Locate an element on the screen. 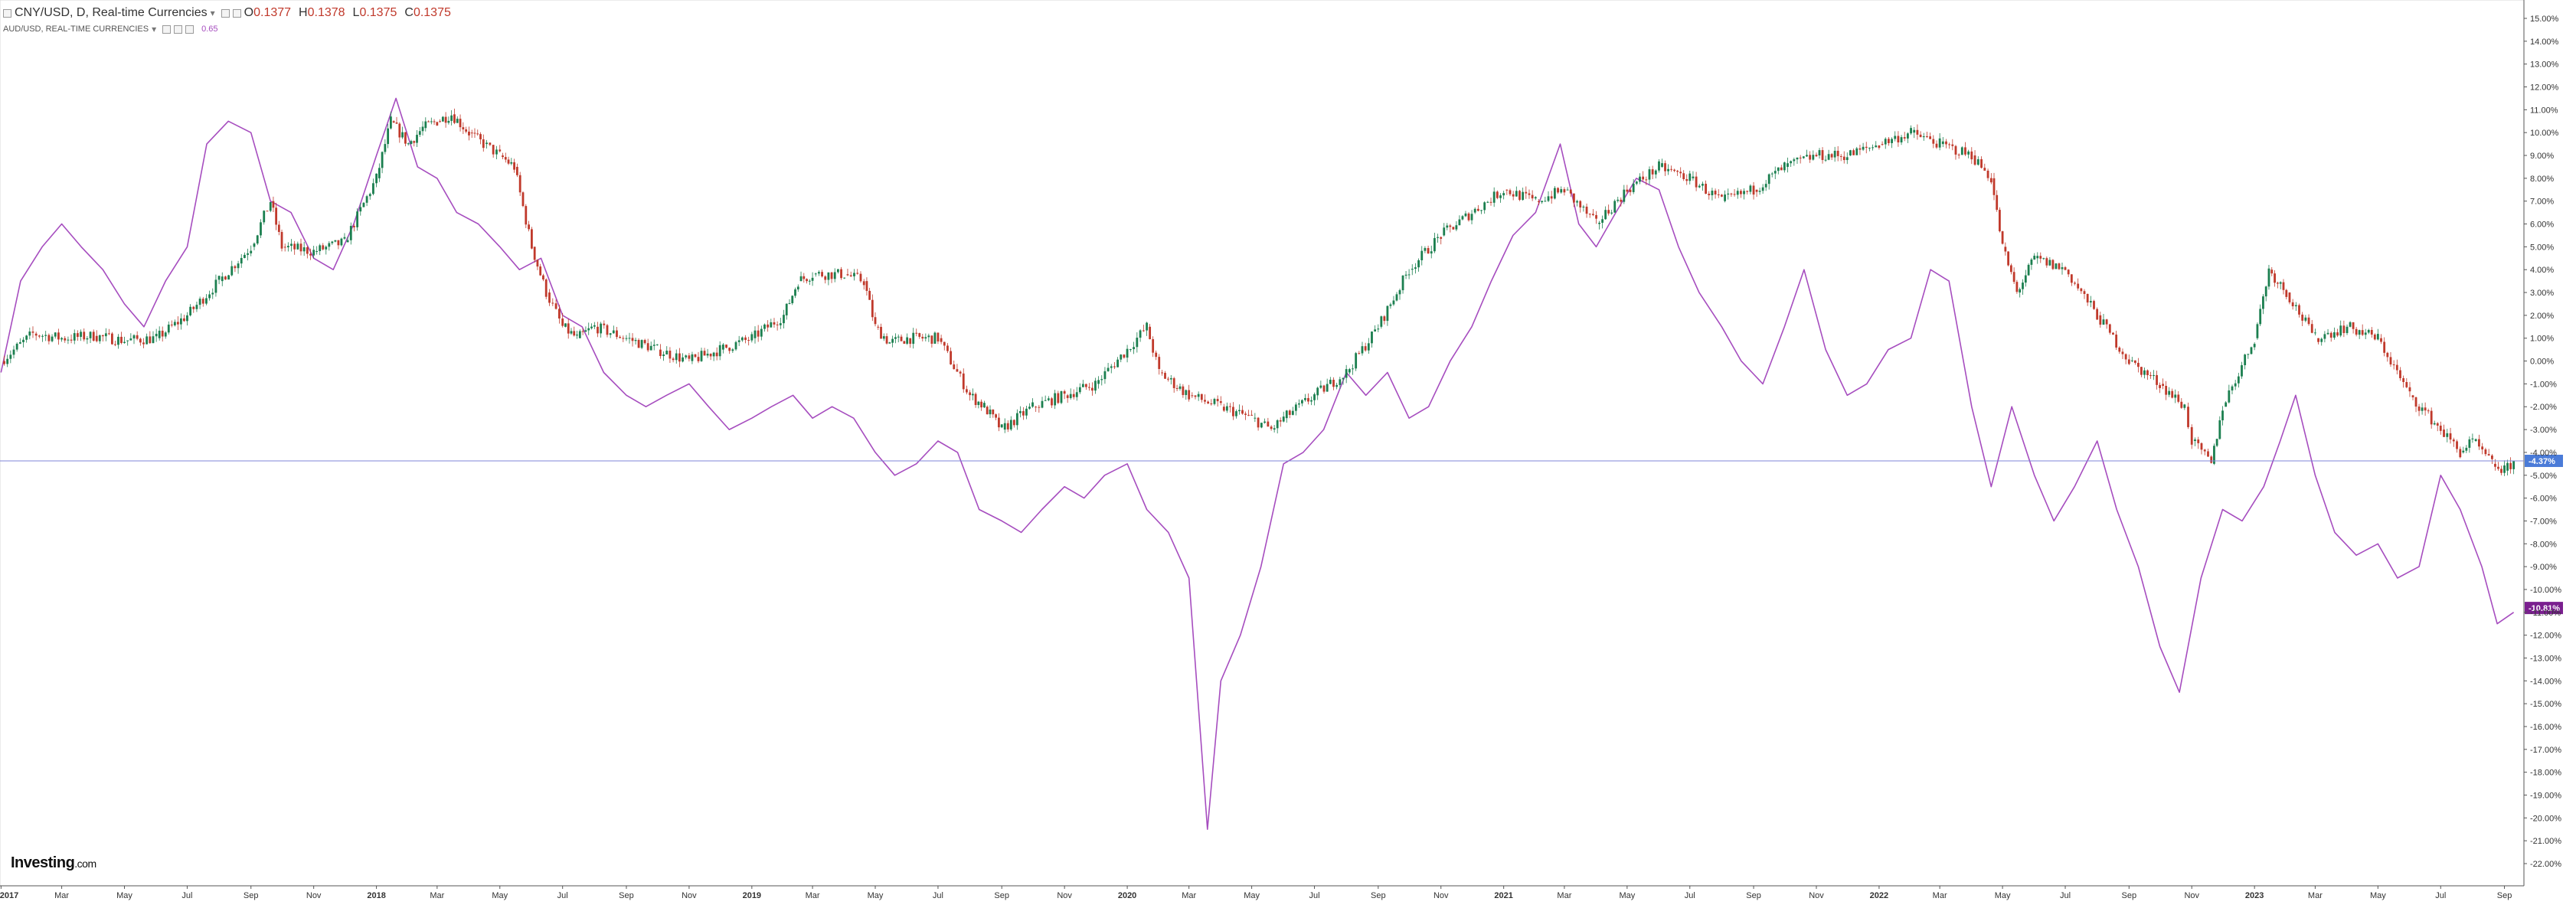  legend-secondary-settings-icon is located at coordinates (167, 29).